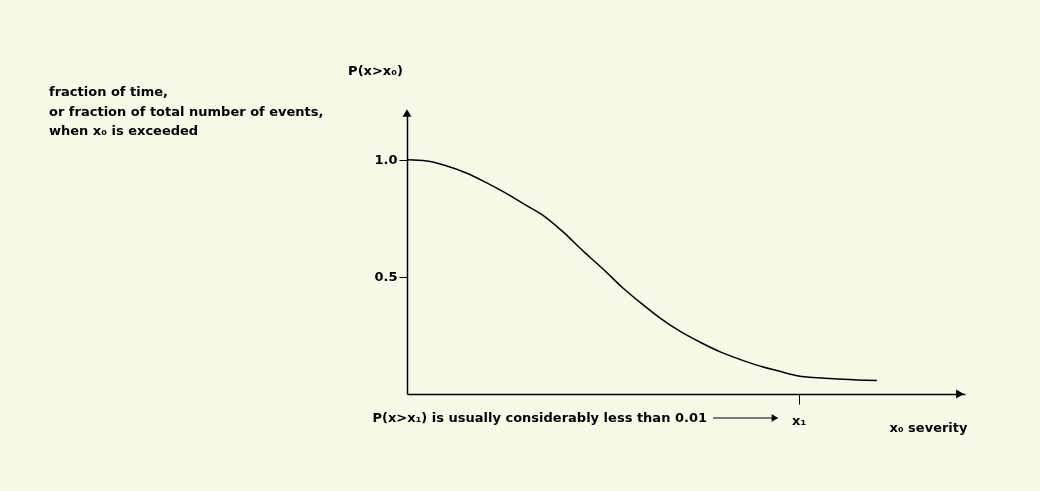  I want to click on x-axis-title: x₀ severity, so click(929, 427).